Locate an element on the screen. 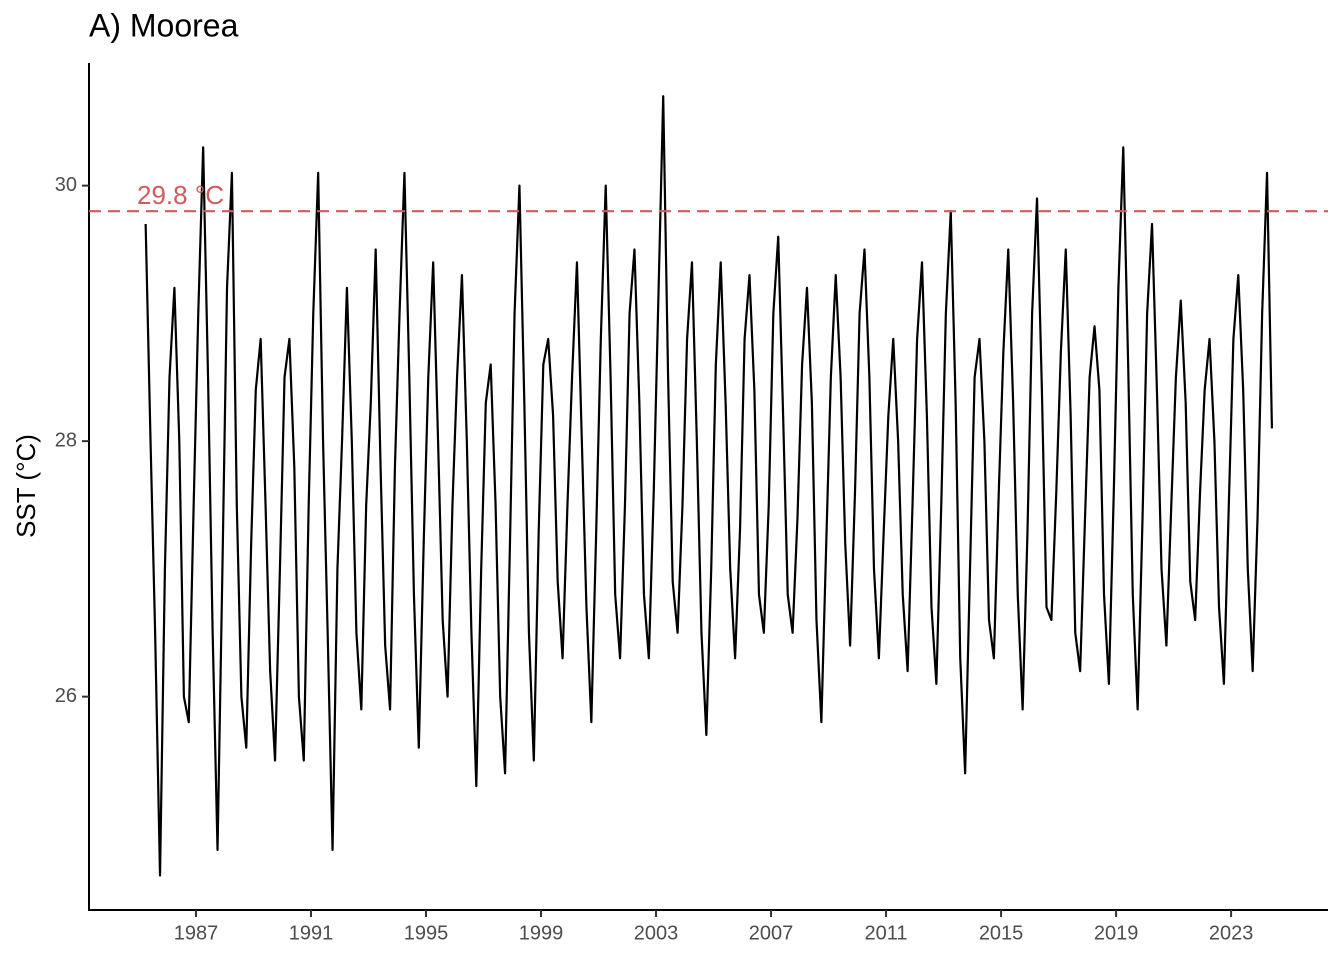  y-tick-label: 28 is located at coordinates (66, 440).